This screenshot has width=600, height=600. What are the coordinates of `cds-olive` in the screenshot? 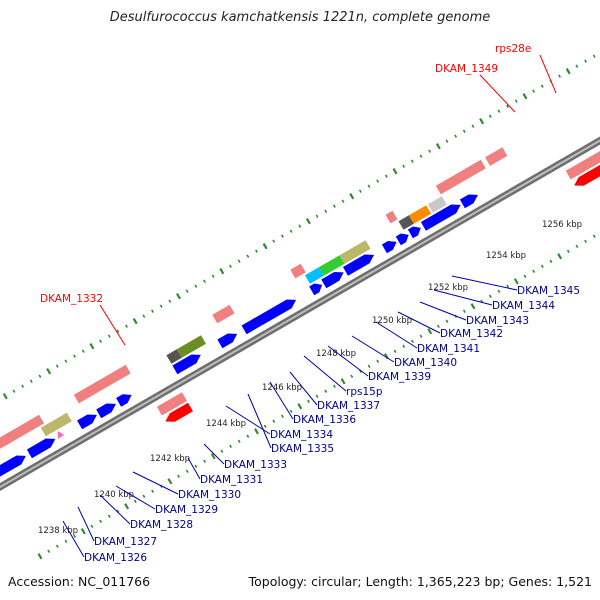 It's located at (191, 346).